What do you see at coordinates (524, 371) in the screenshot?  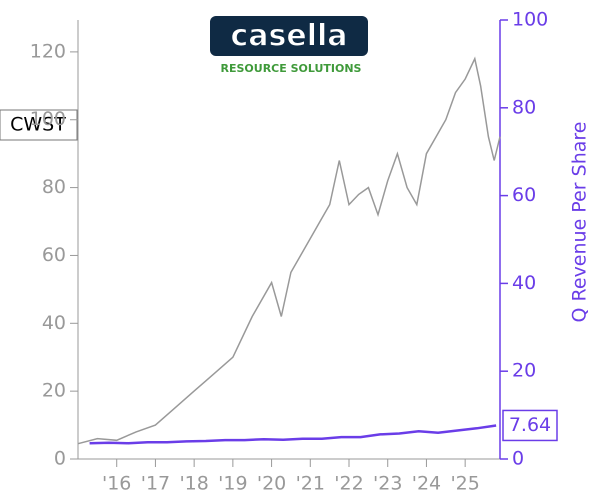 I see `y2-tick-label: 20` at bounding box center [524, 371].